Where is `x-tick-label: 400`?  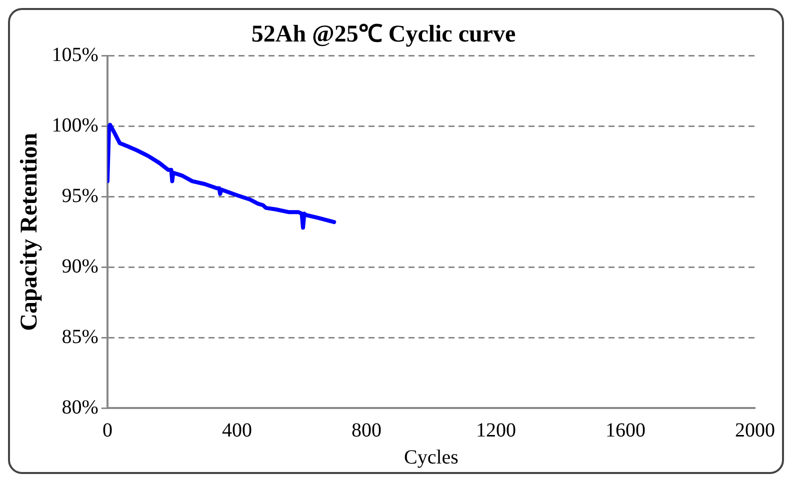
x-tick-label: 400 is located at coordinates (237, 430).